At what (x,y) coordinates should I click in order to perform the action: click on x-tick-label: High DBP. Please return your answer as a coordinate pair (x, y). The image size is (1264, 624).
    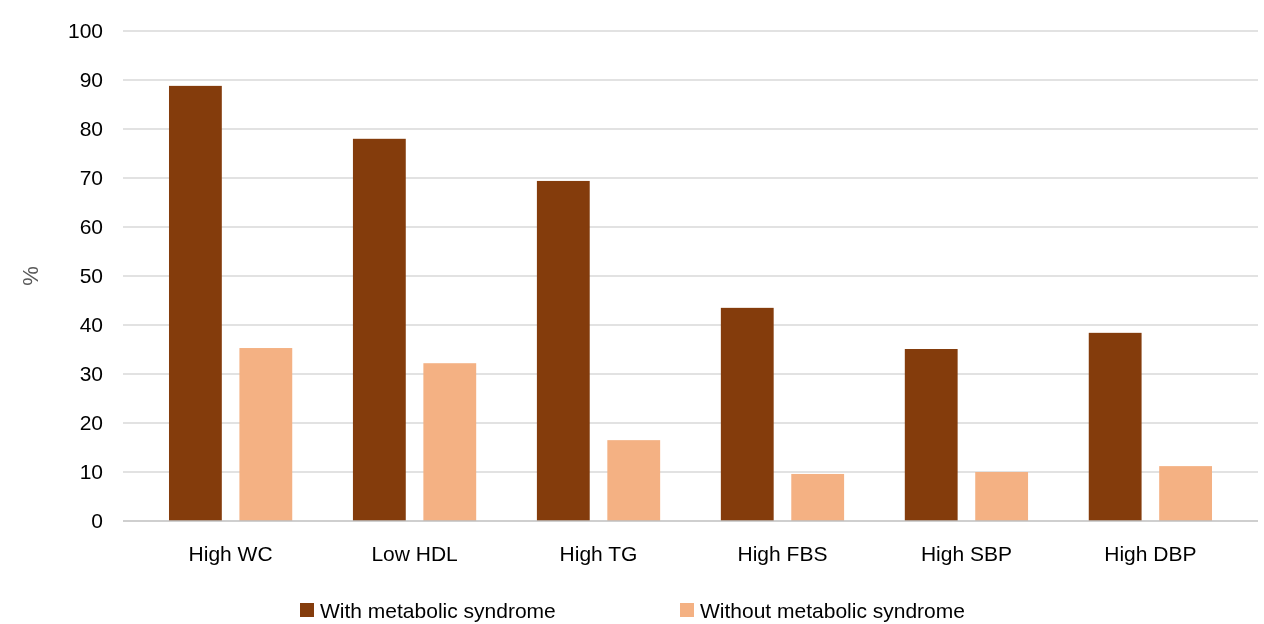
    Looking at the image, I should click on (1150, 553).